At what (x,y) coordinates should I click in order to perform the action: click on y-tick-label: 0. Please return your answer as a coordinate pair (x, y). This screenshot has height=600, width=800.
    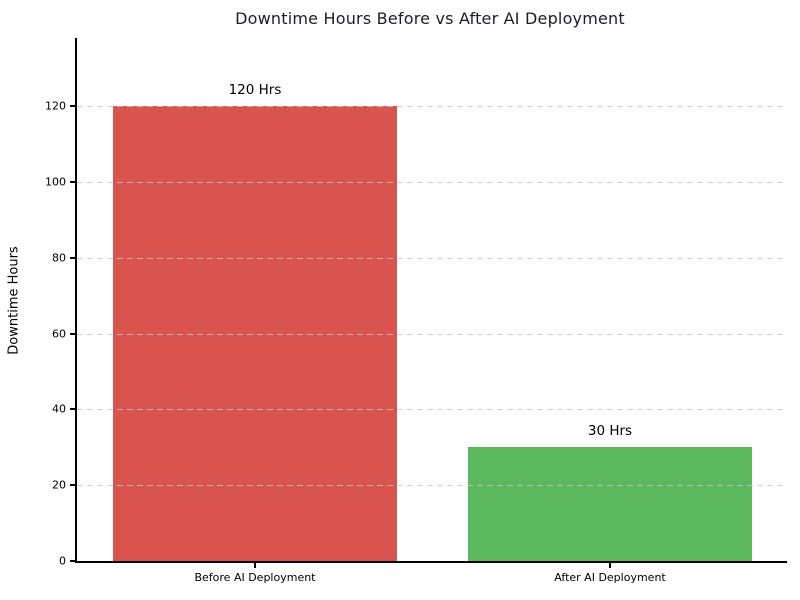
    Looking at the image, I should click on (62, 561).